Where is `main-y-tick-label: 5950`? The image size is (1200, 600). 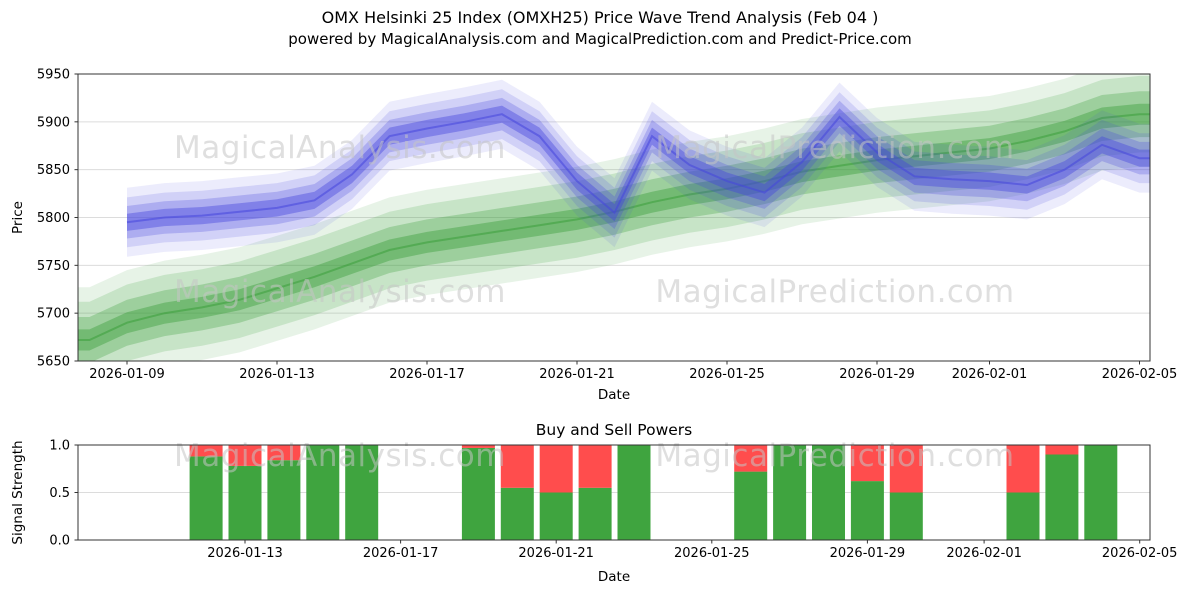
main-y-tick-label: 5950 is located at coordinates (53, 75).